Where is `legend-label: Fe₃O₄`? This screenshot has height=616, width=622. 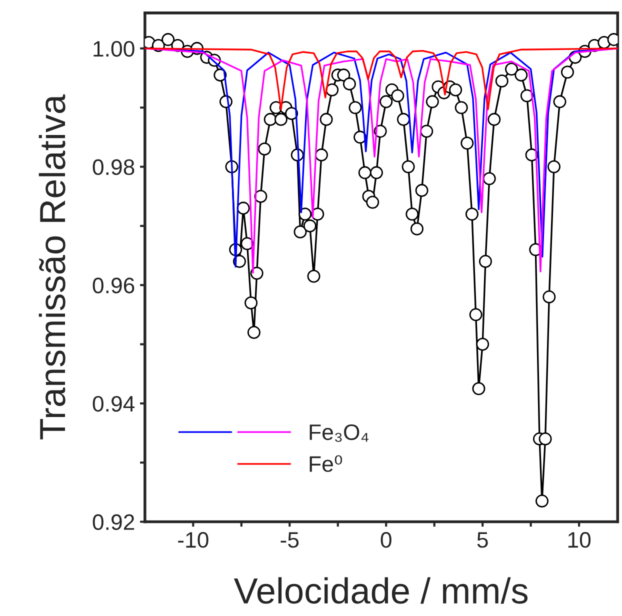
legend-label: Fe₃O₄ is located at coordinates (339, 433).